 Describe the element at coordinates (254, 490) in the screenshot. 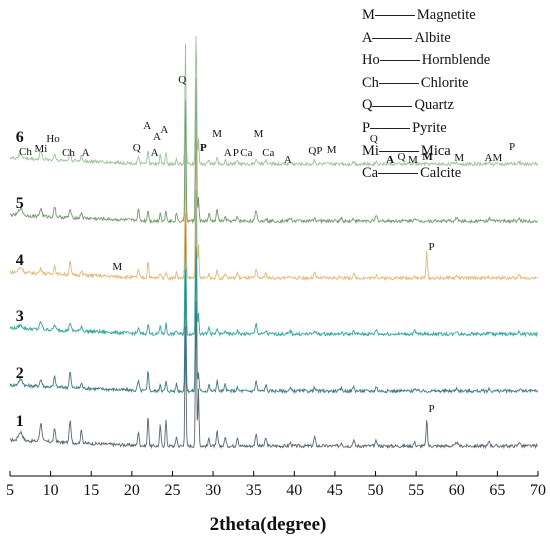

I see `x-tick-label: 35` at that location.